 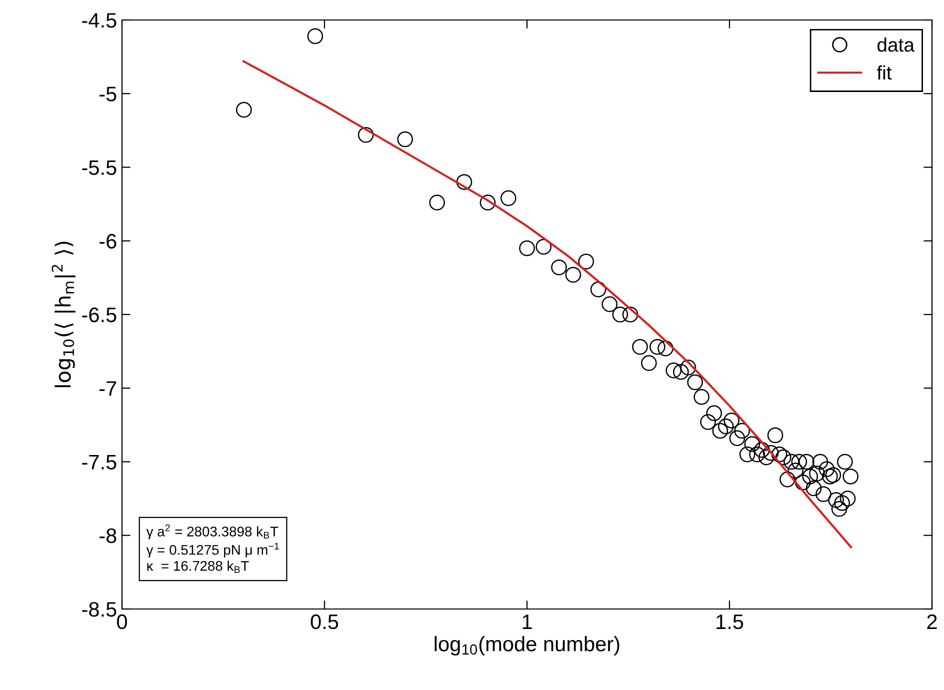 I want to click on x-tick-label: 0, so click(x=122, y=622).